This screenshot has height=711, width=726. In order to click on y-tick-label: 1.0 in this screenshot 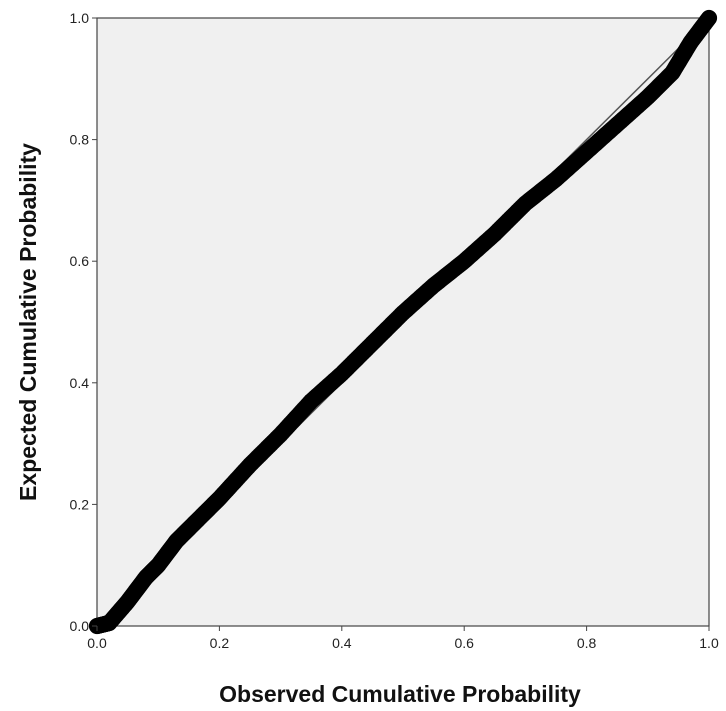, I will do `click(80, 18)`.